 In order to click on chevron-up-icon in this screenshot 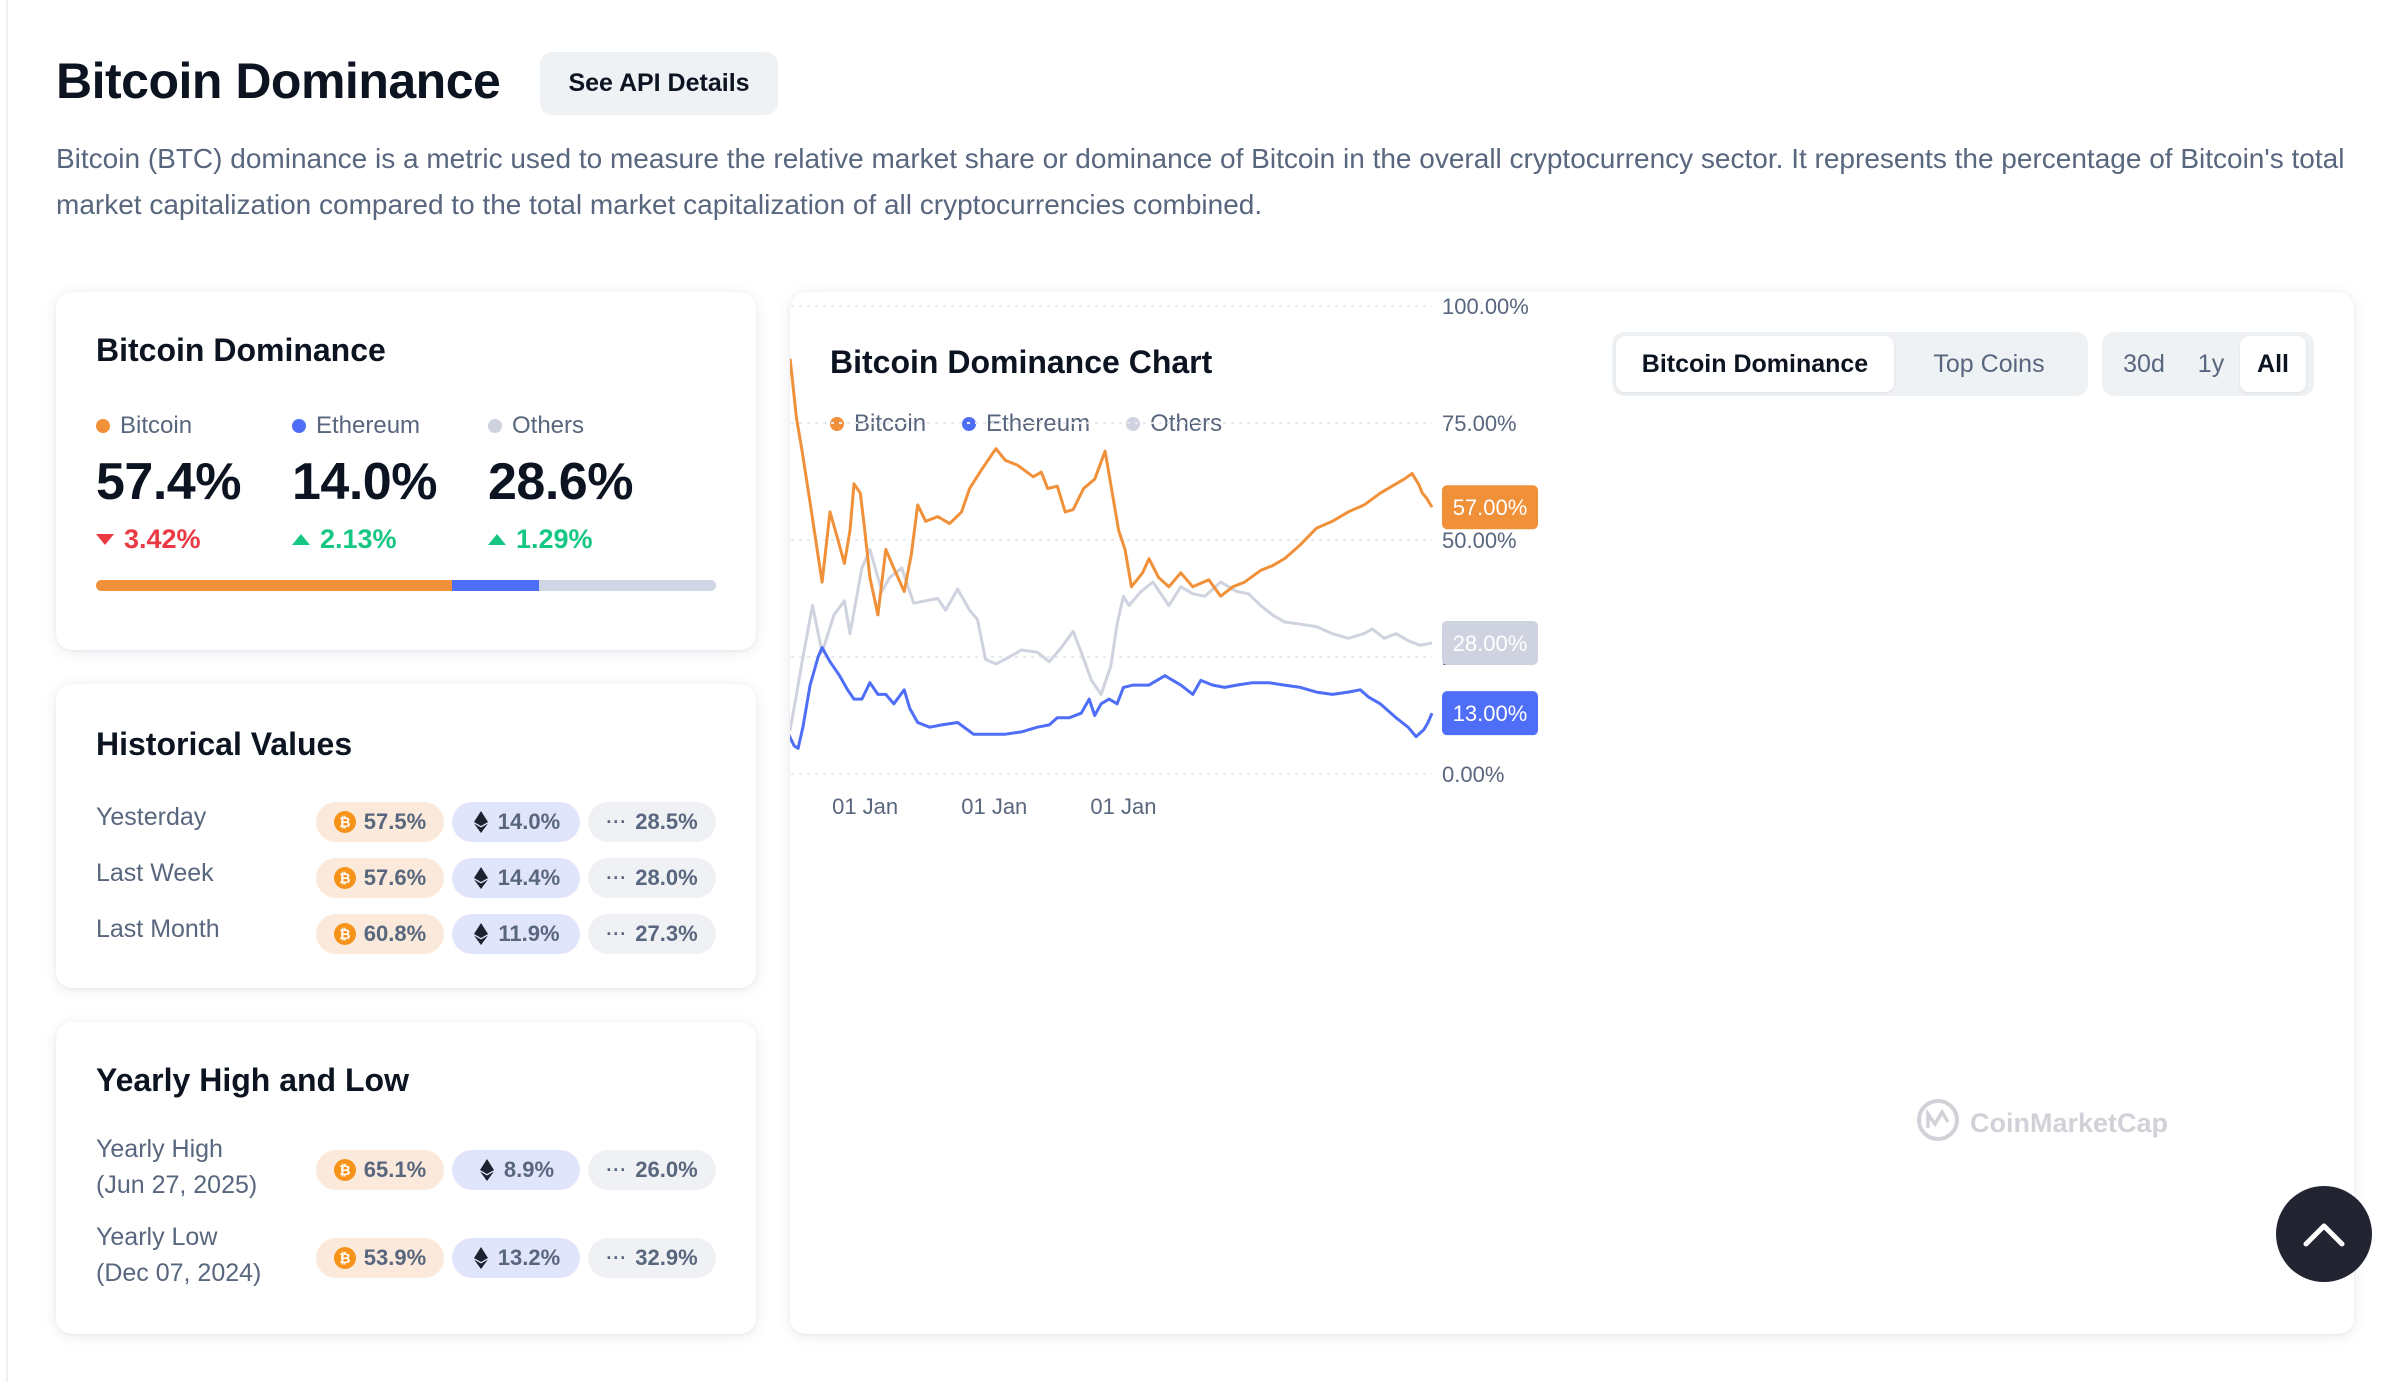, I will do `click(2324, 1235)`.